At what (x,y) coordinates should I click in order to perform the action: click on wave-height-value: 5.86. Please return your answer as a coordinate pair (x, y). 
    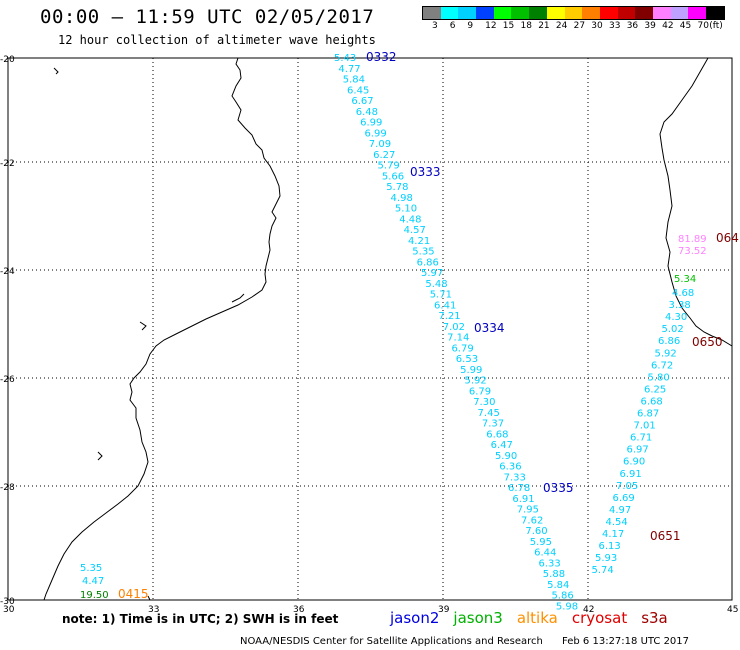
    Looking at the image, I should click on (563, 596).